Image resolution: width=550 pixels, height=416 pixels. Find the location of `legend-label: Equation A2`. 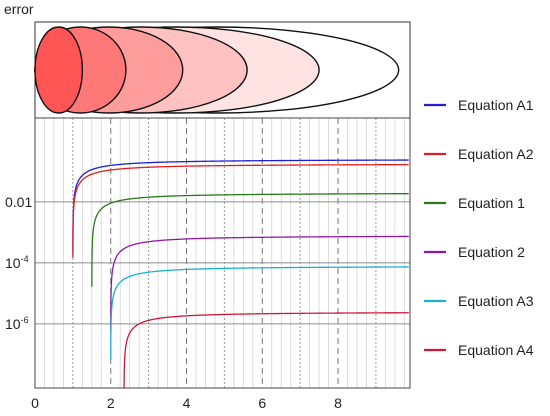

legend-label: Equation A2 is located at coordinates (496, 154).